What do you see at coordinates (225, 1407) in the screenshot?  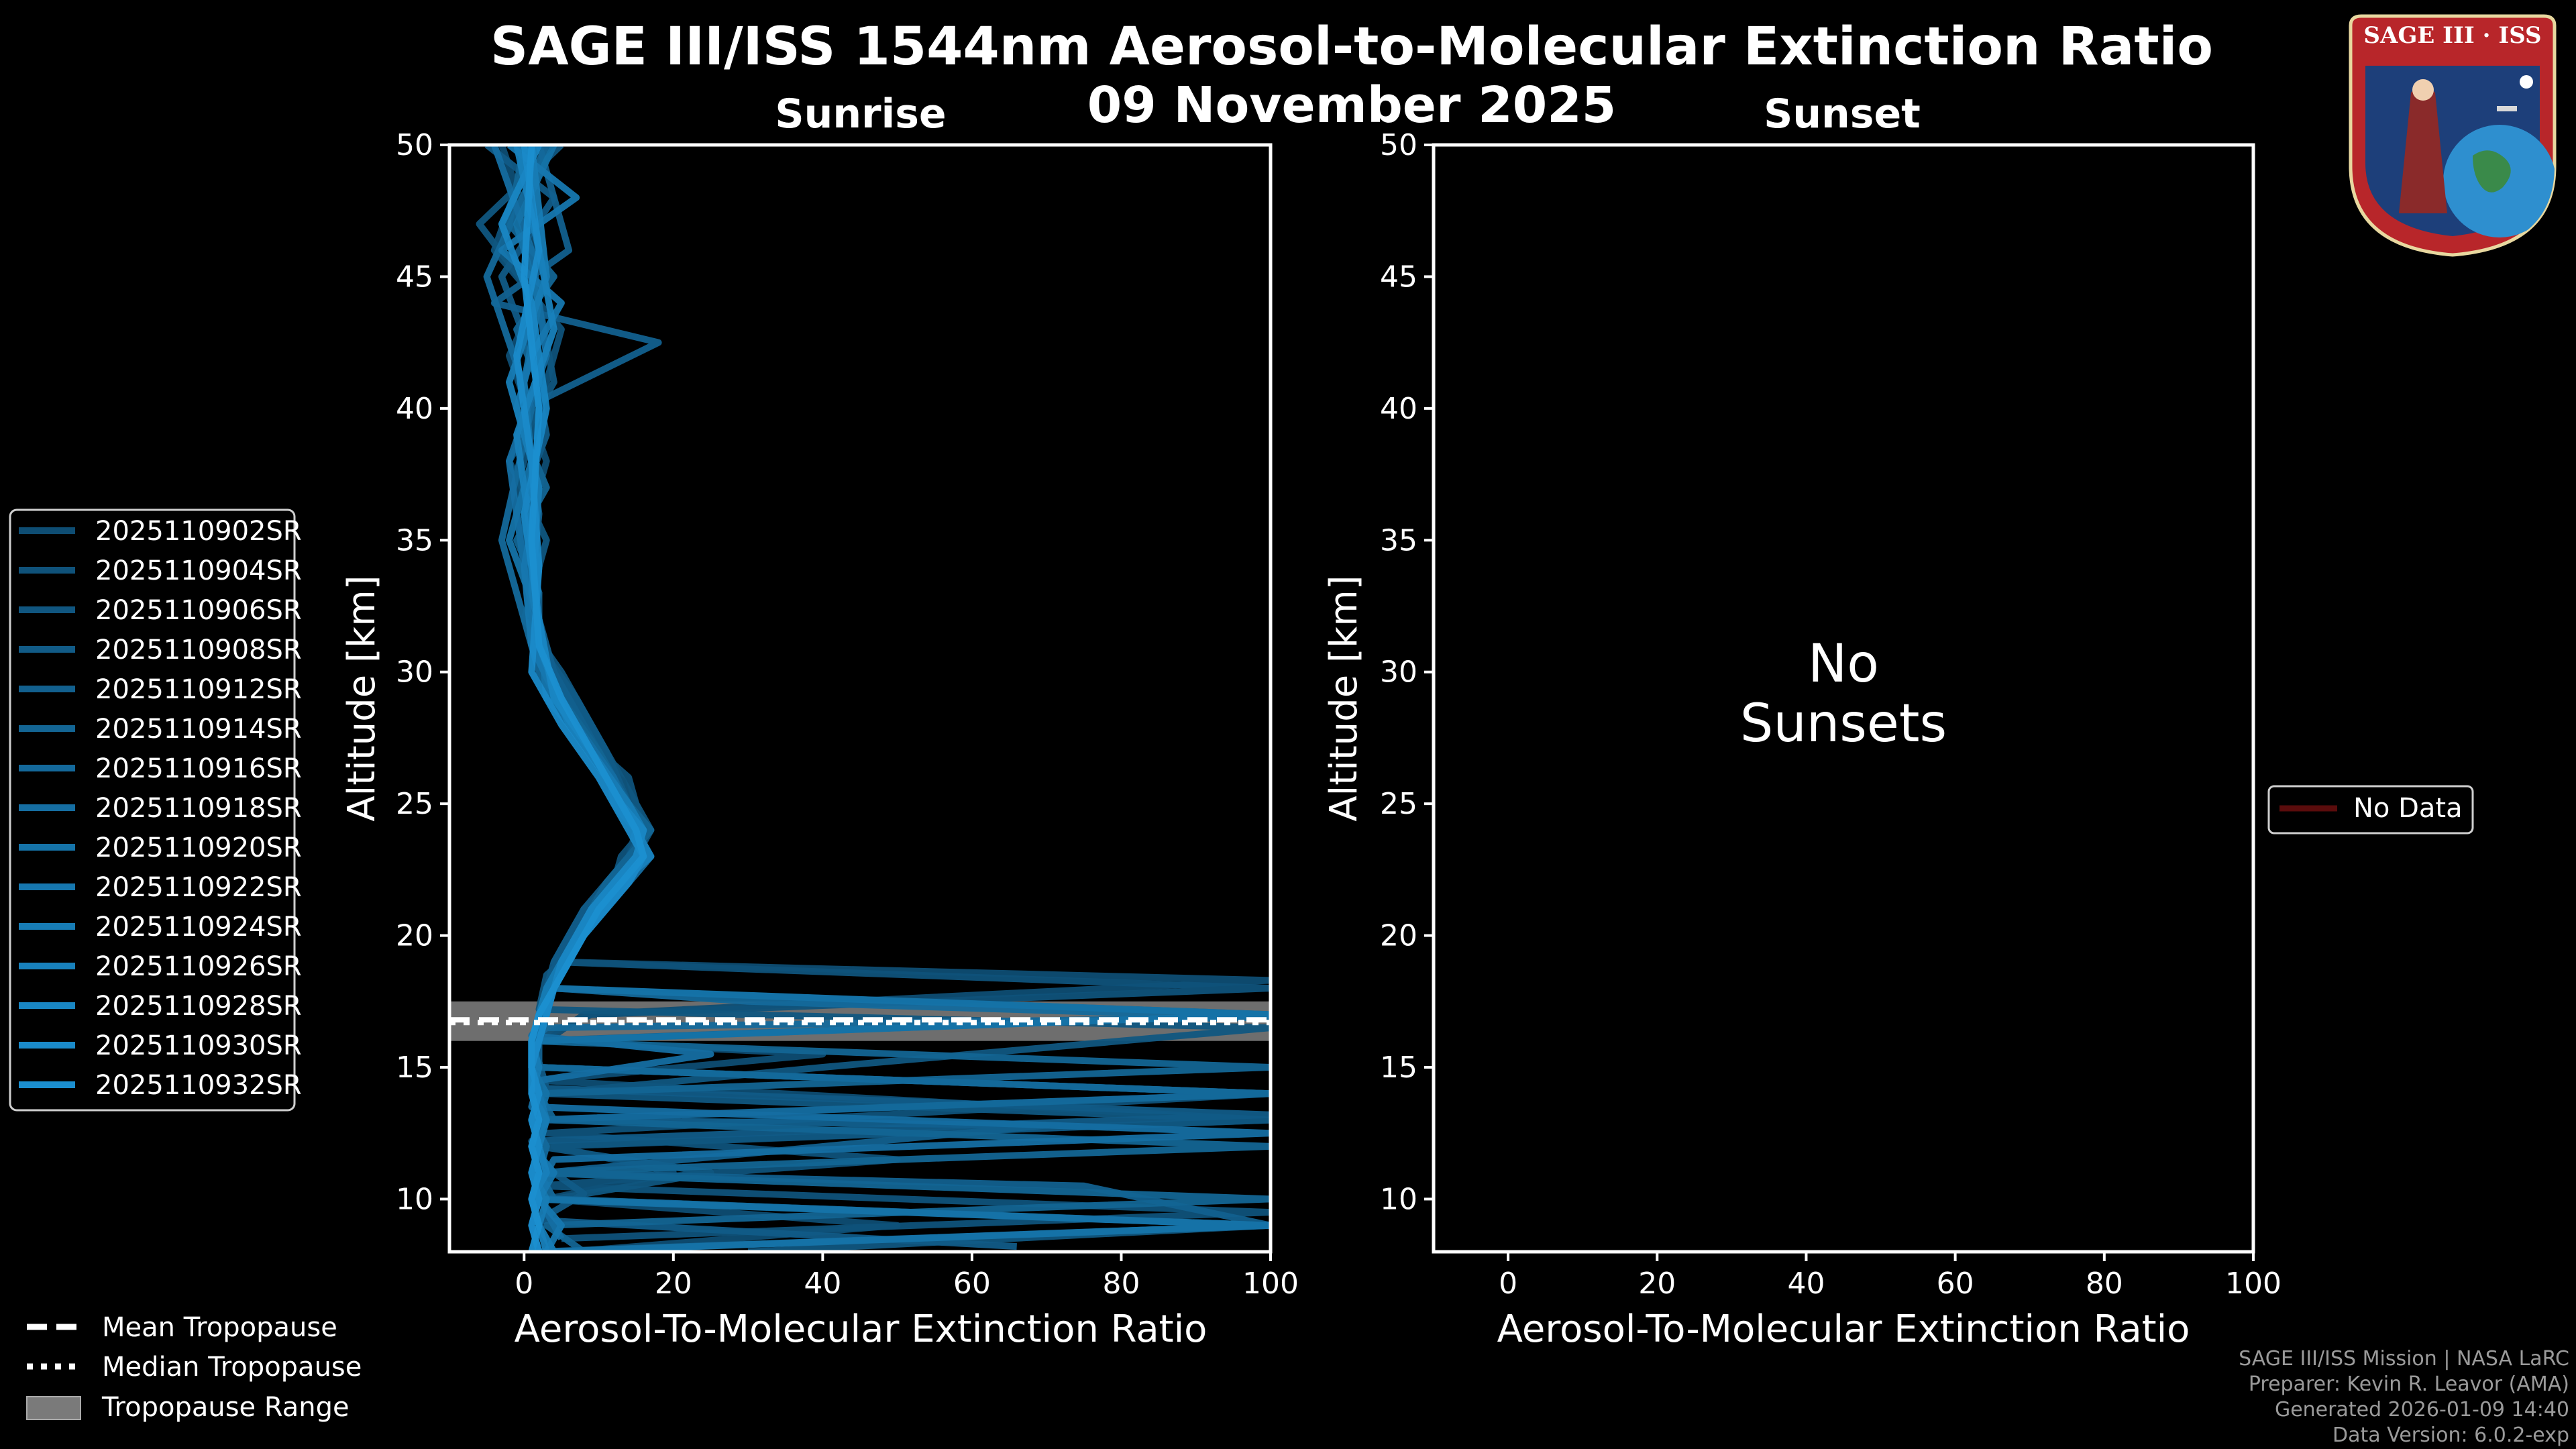 I see `legend-tropopause-range: Tropopause Range` at bounding box center [225, 1407].